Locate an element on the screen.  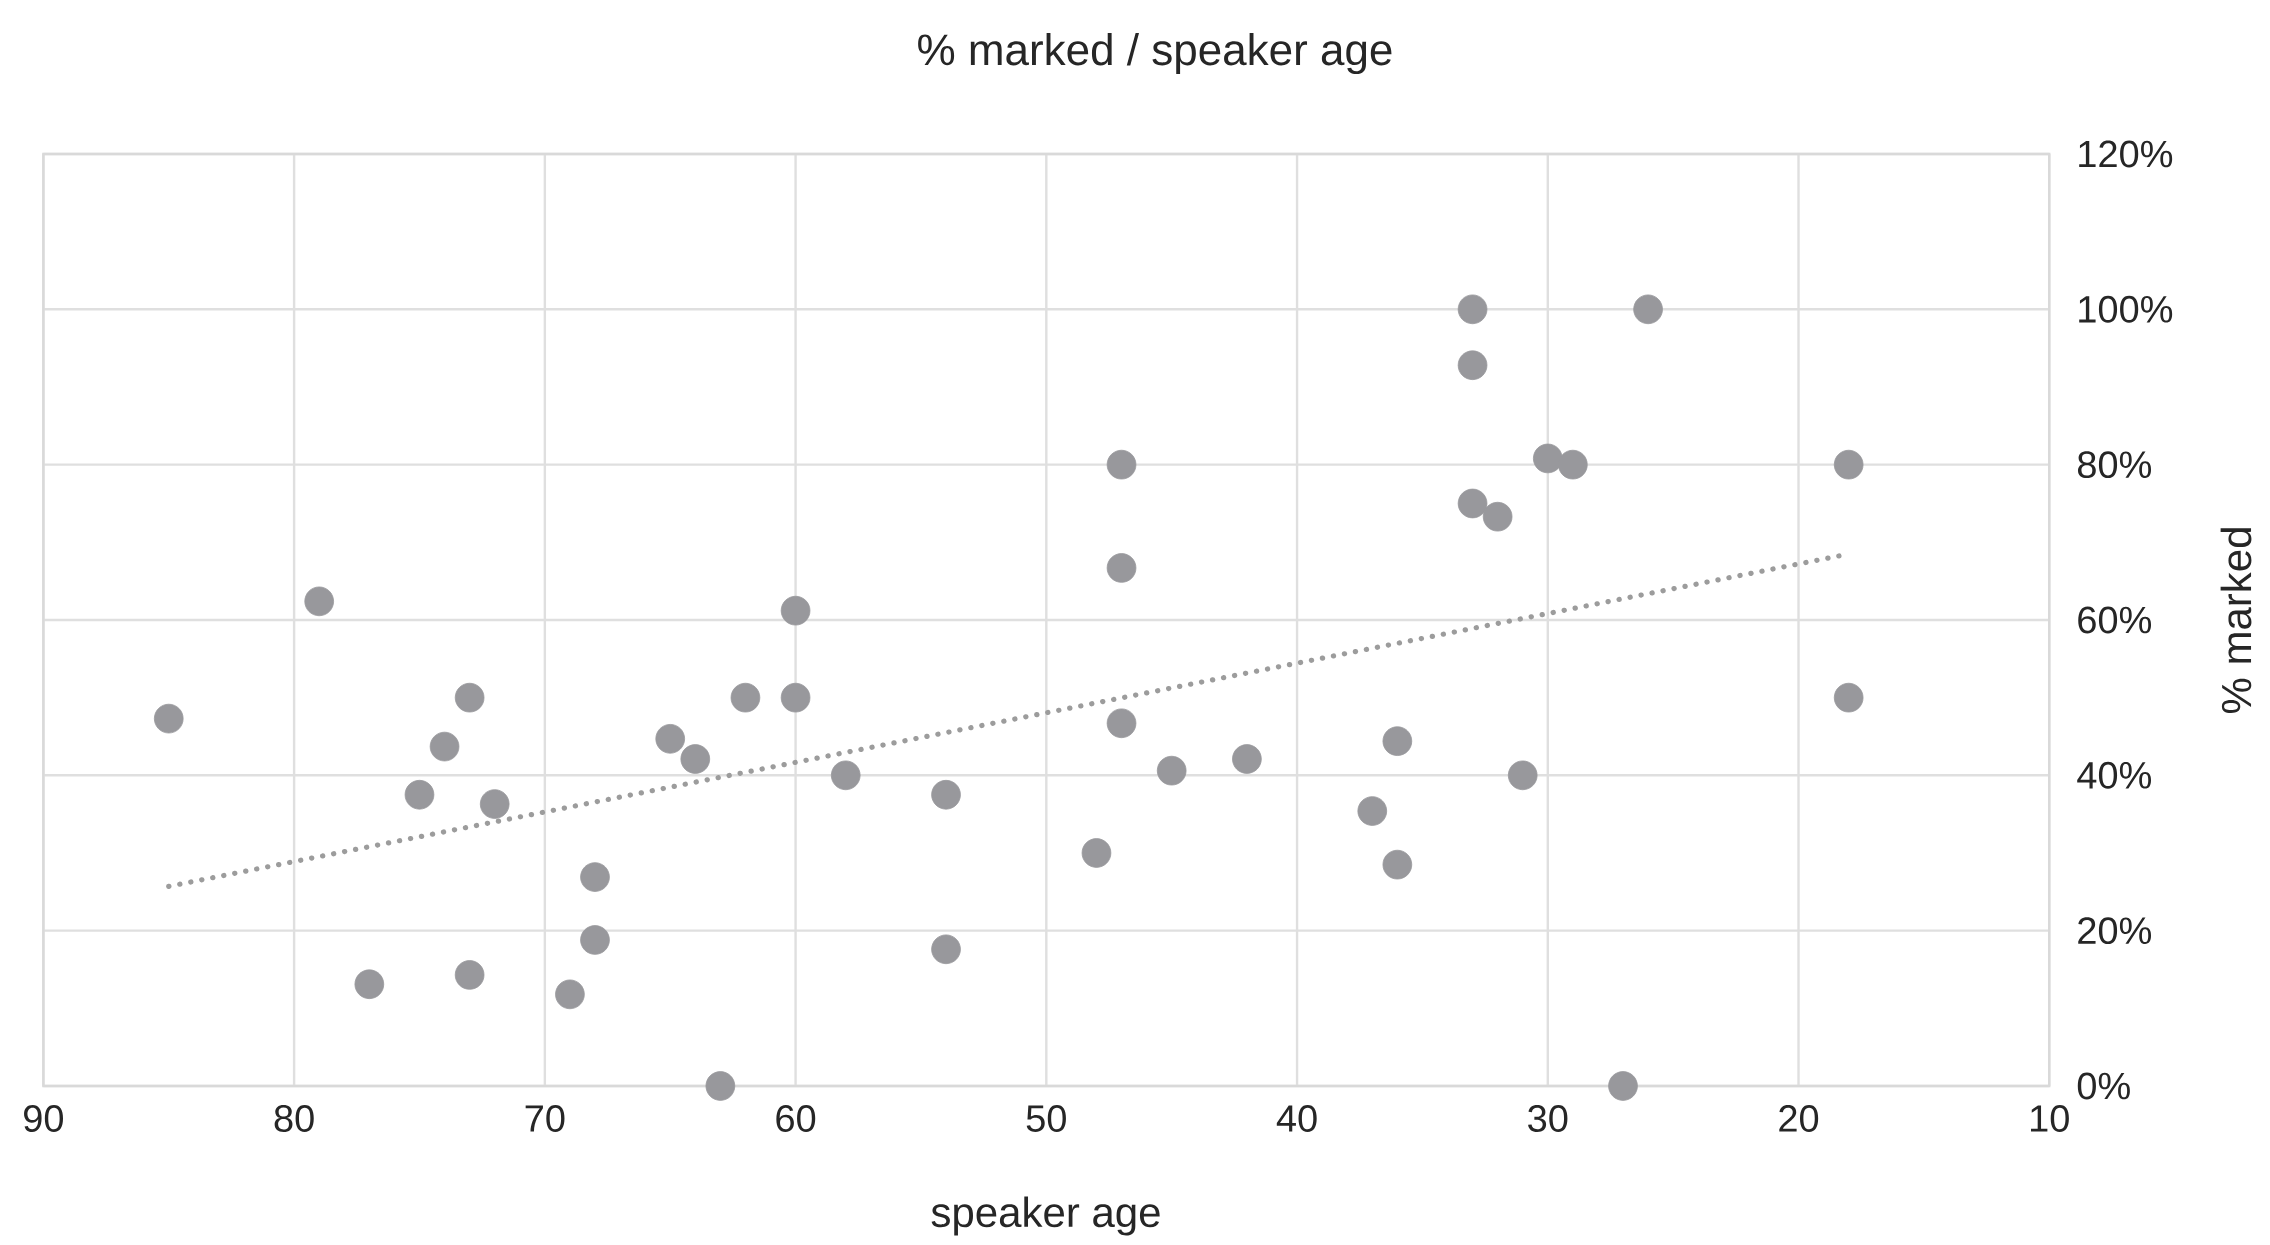
y-tick-label: 100% is located at coordinates (2126, 309).